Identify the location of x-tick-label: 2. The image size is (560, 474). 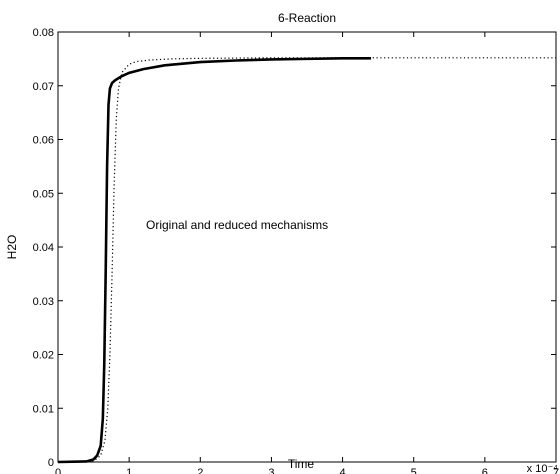
(200, 470).